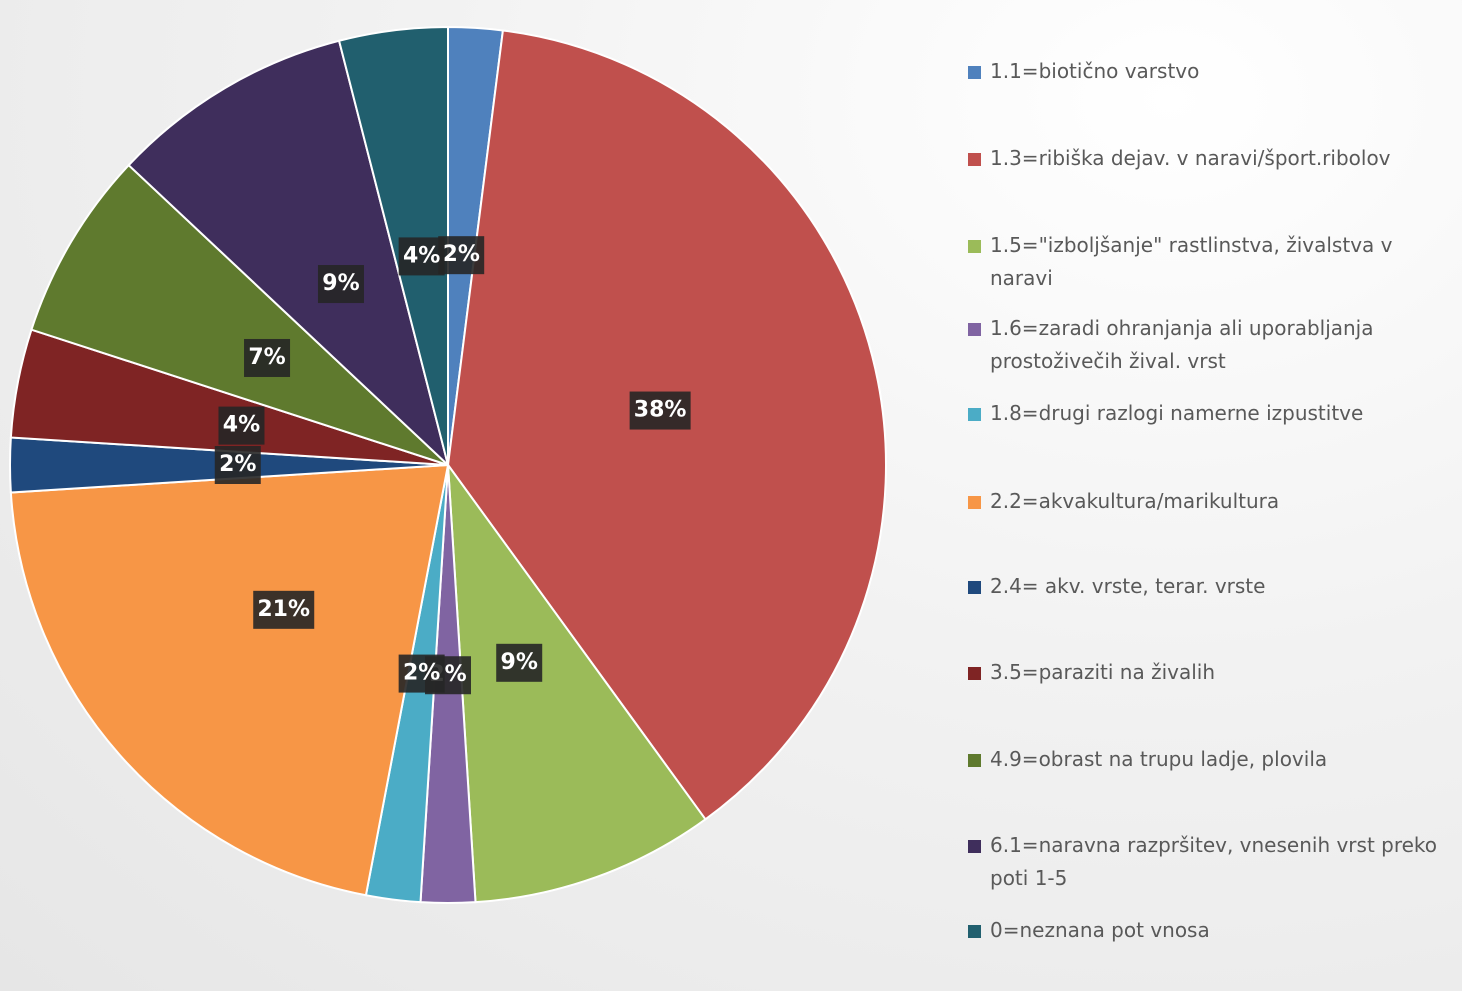 Image resolution: width=1462 pixels, height=991 pixels. What do you see at coordinates (1103, 672) in the screenshot?
I see `legend-label: 3.5=paraziti na živalih` at bounding box center [1103, 672].